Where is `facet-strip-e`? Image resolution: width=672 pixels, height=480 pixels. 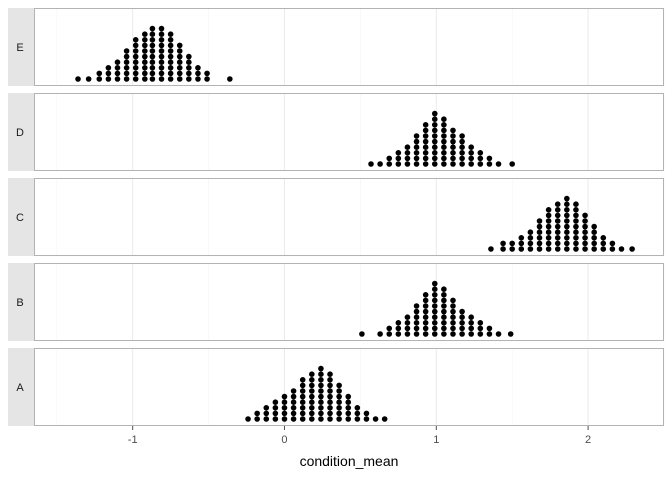 facet-strip-e is located at coordinates (21, 47).